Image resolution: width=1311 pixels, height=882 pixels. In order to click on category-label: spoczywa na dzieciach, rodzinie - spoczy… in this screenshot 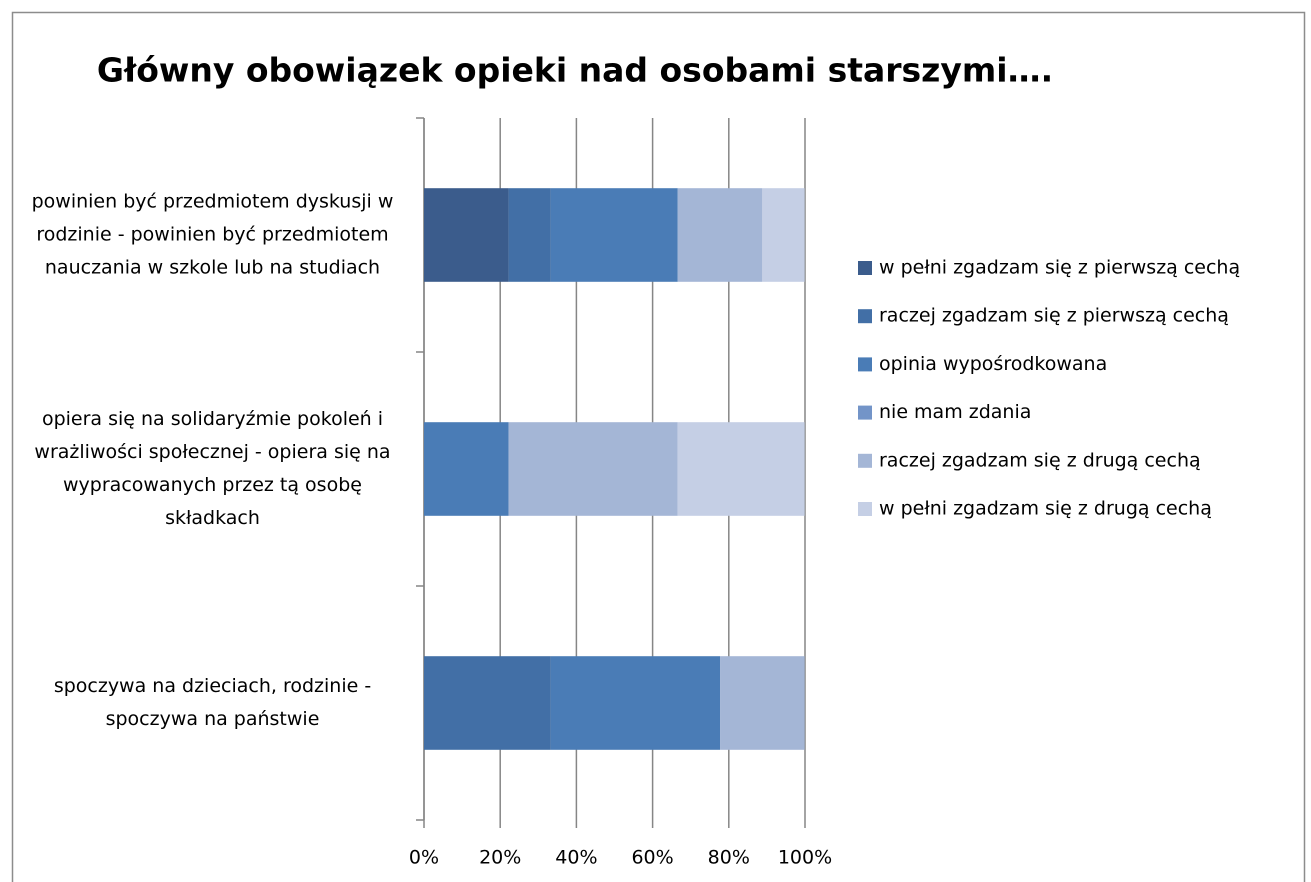, I will do `click(212, 702)`.